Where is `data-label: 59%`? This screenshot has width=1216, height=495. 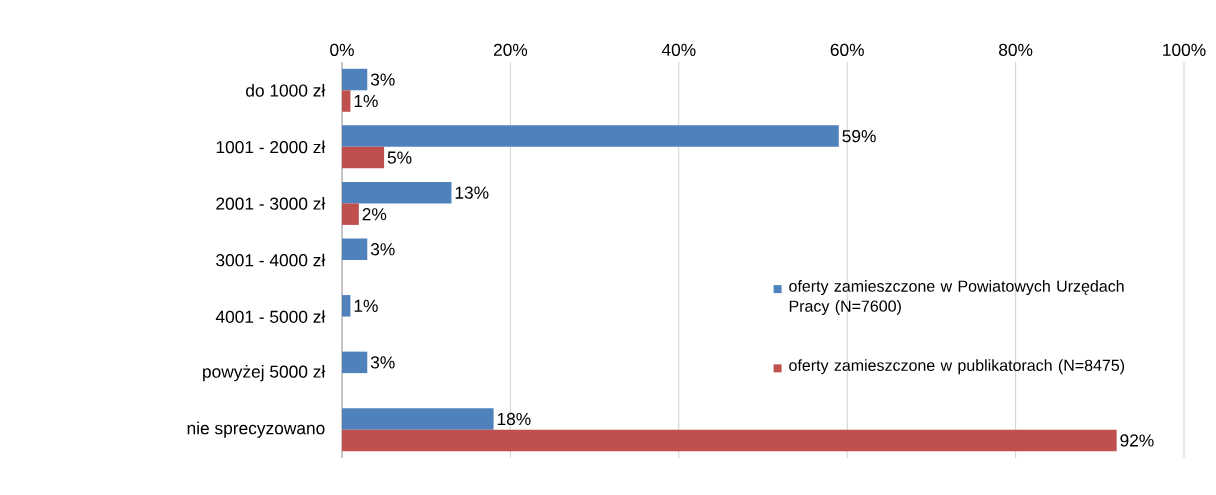
data-label: 59% is located at coordinates (859, 136).